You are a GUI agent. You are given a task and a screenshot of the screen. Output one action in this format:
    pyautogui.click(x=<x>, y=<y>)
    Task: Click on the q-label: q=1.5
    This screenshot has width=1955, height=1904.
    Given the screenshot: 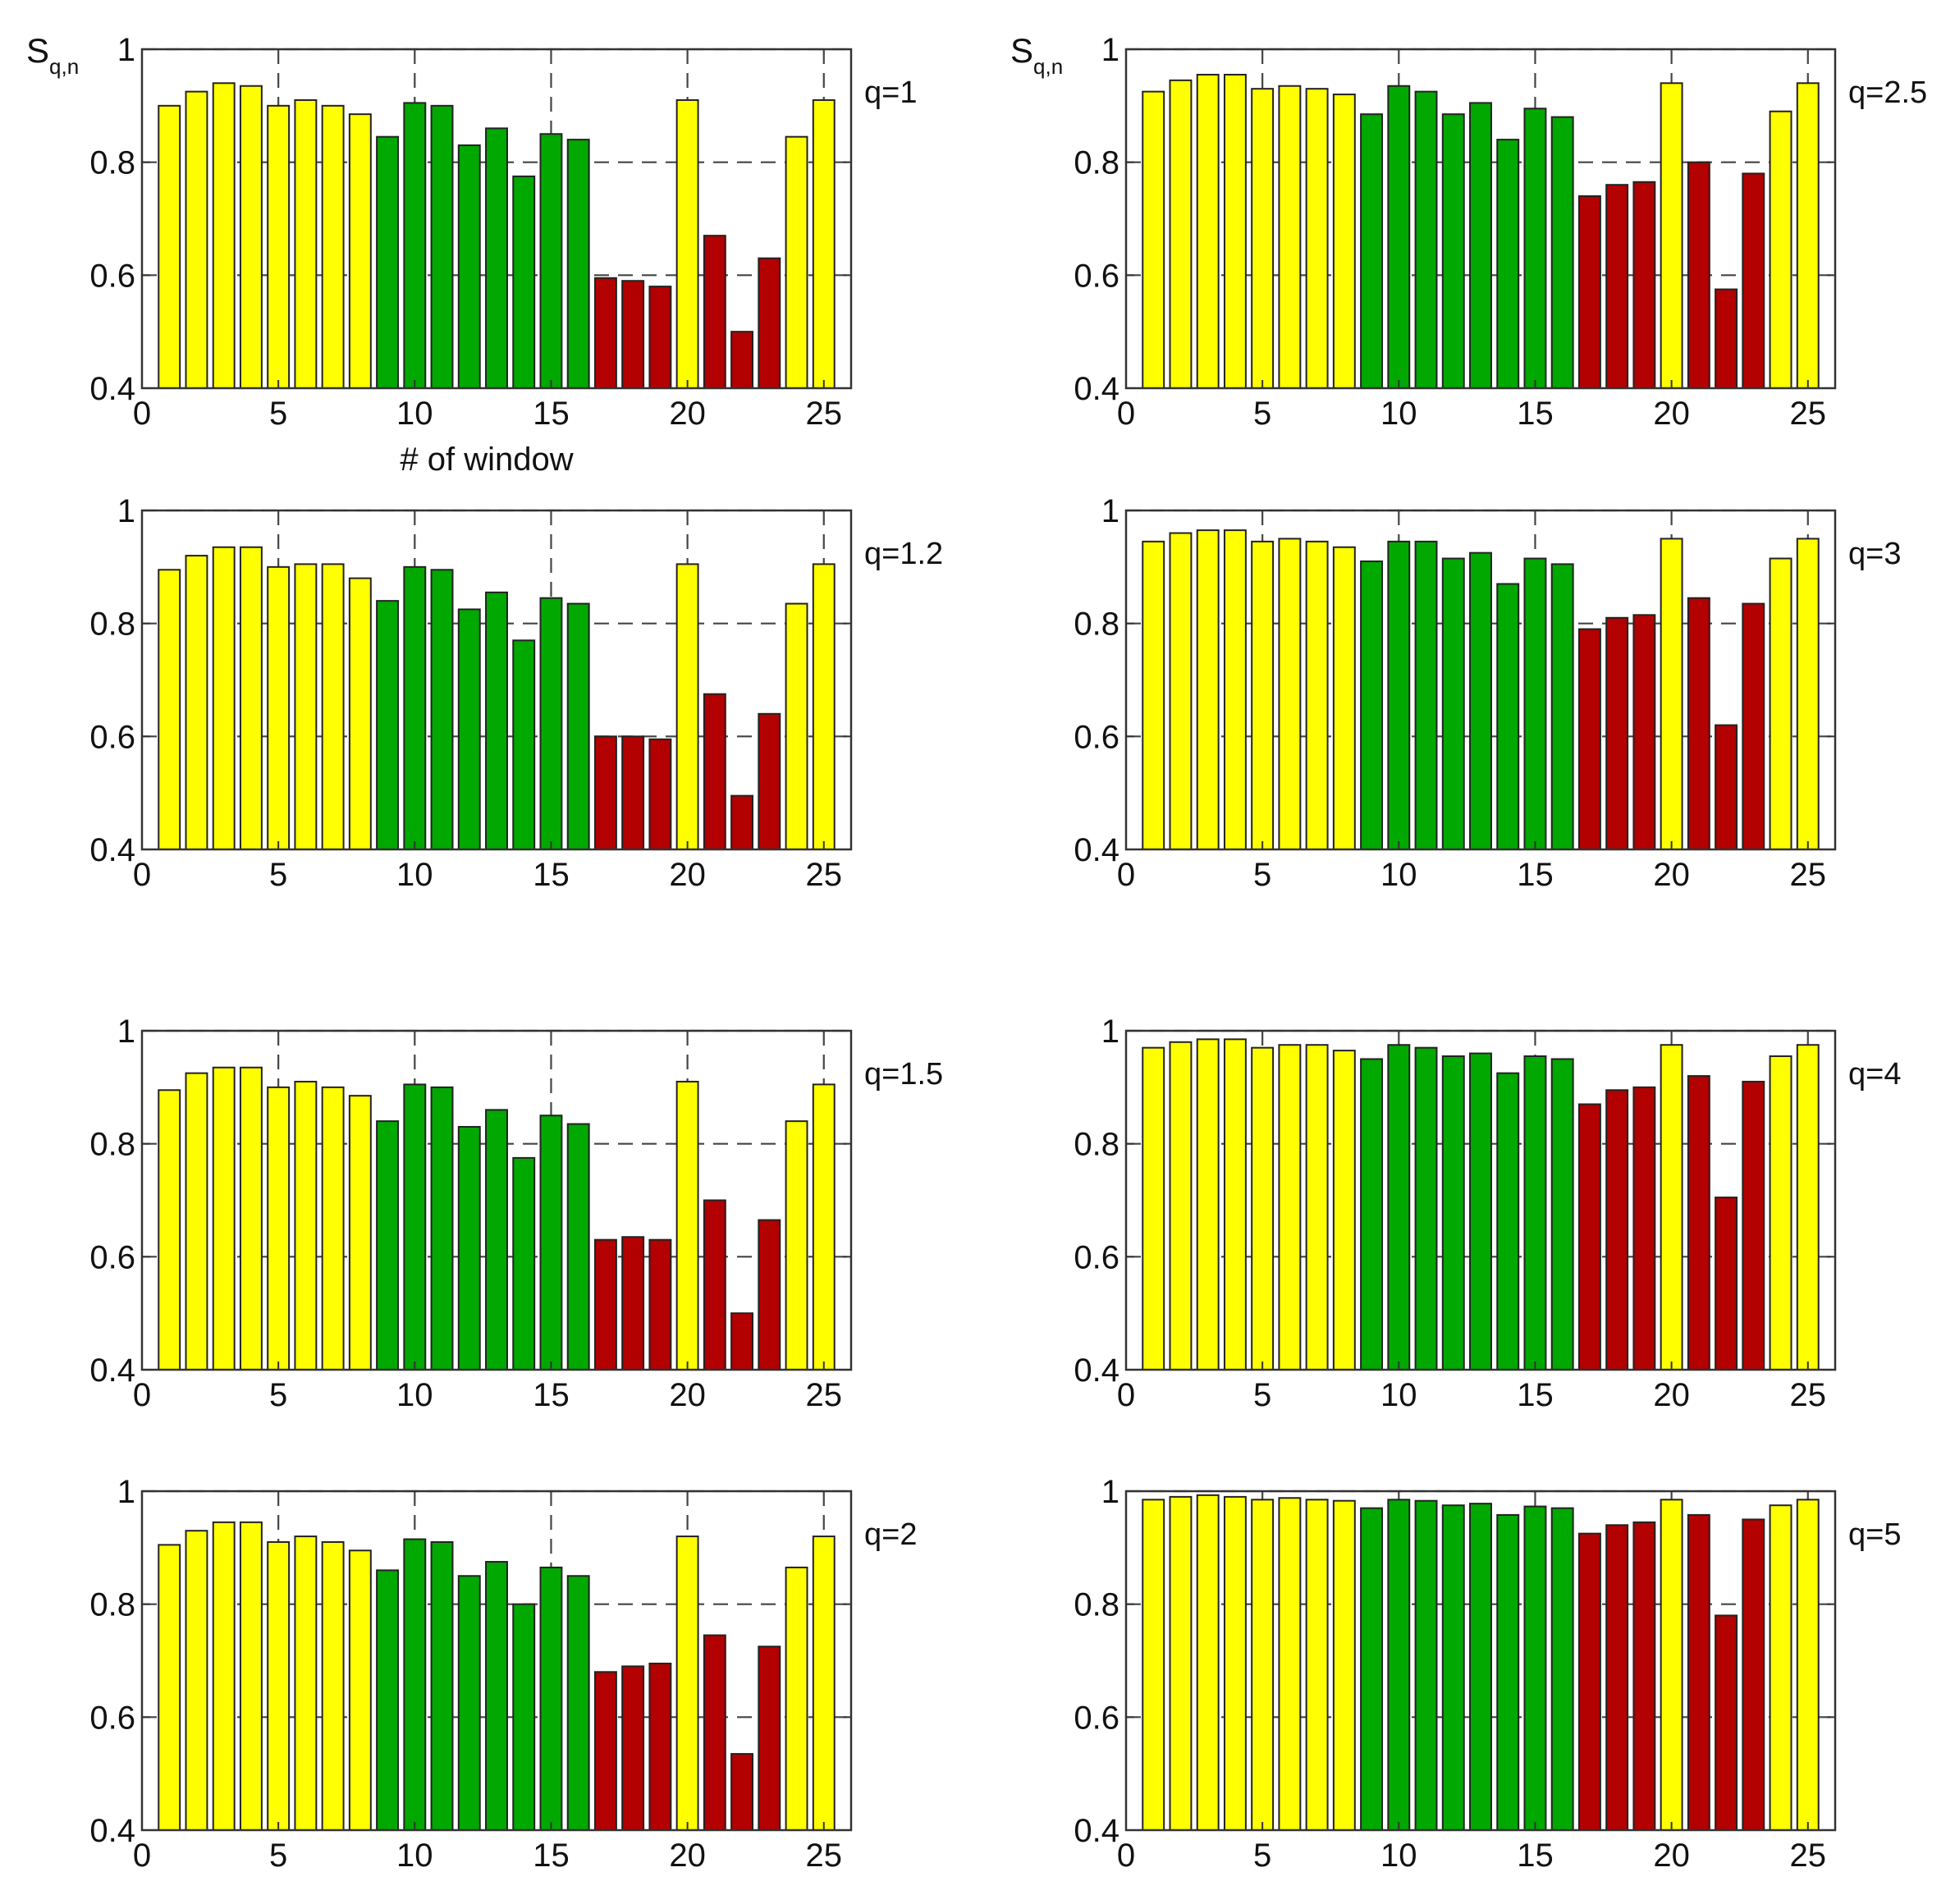 What is the action you would take?
    pyautogui.click(x=903, y=1074)
    